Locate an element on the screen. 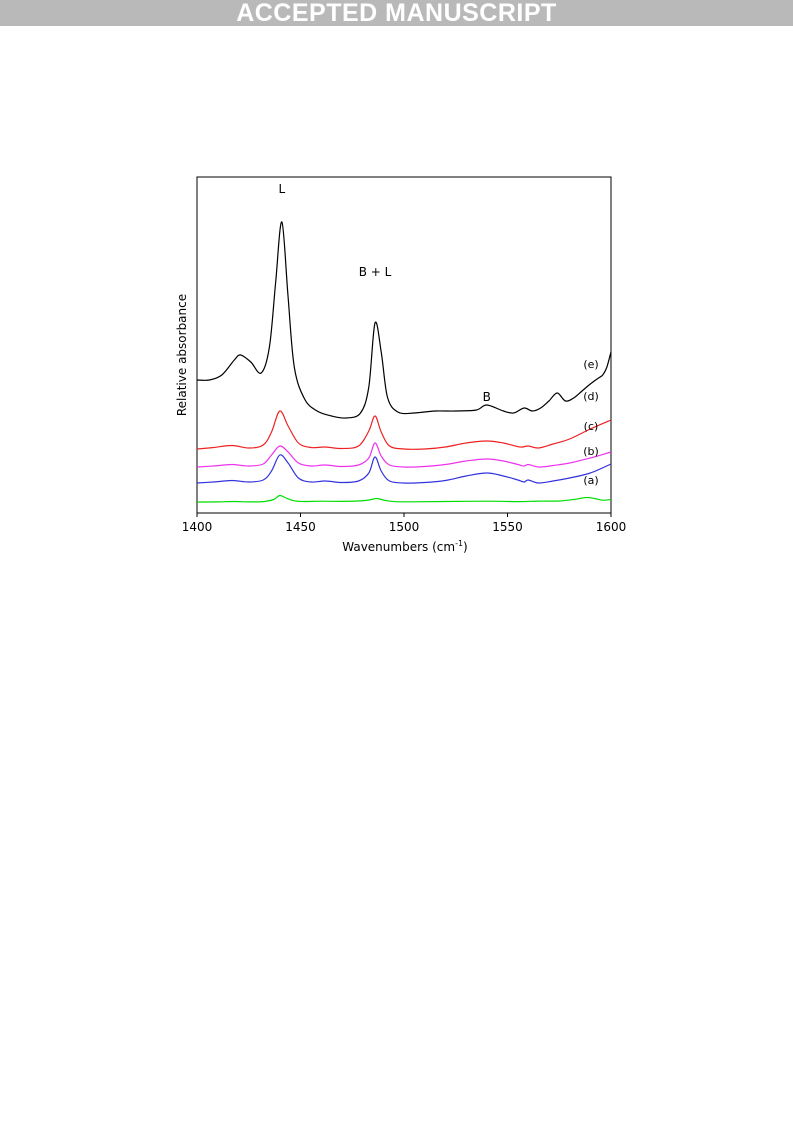 The width and height of the screenshot is (793, 1121). spectra-series is located at coordinates (404, 362).